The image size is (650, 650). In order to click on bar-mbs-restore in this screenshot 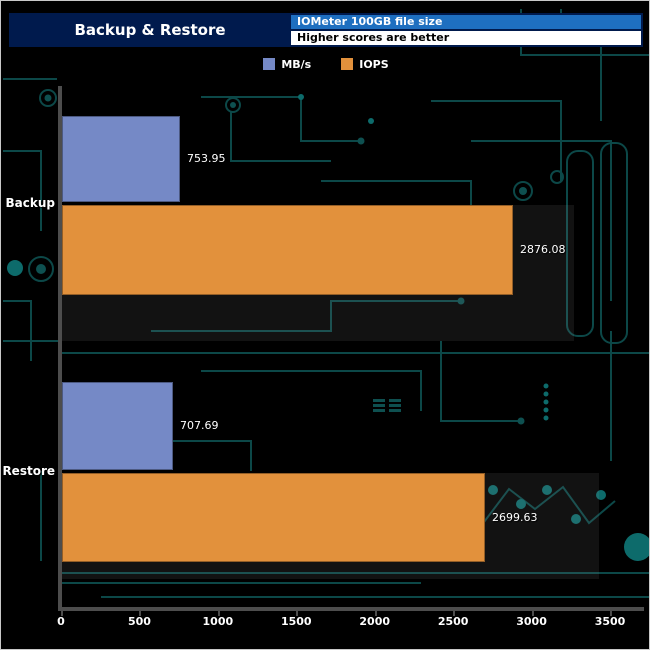, I will do `click(117, 426)`.